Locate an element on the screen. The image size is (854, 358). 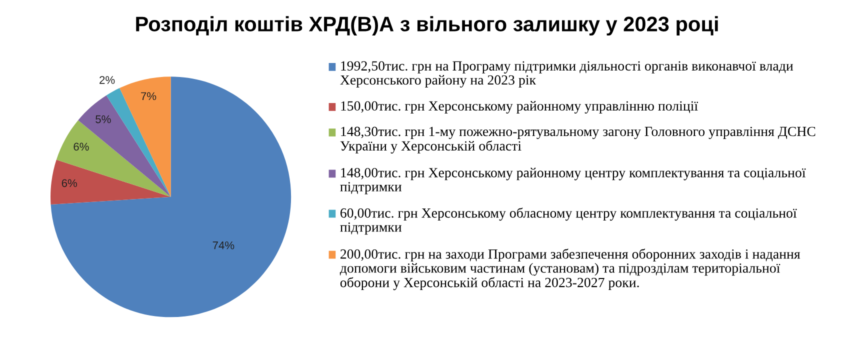
legend-label: 148,00тис. грн Херсонському районному центру комплектування та соціальної підтримки is located at coordinates (573, 181).